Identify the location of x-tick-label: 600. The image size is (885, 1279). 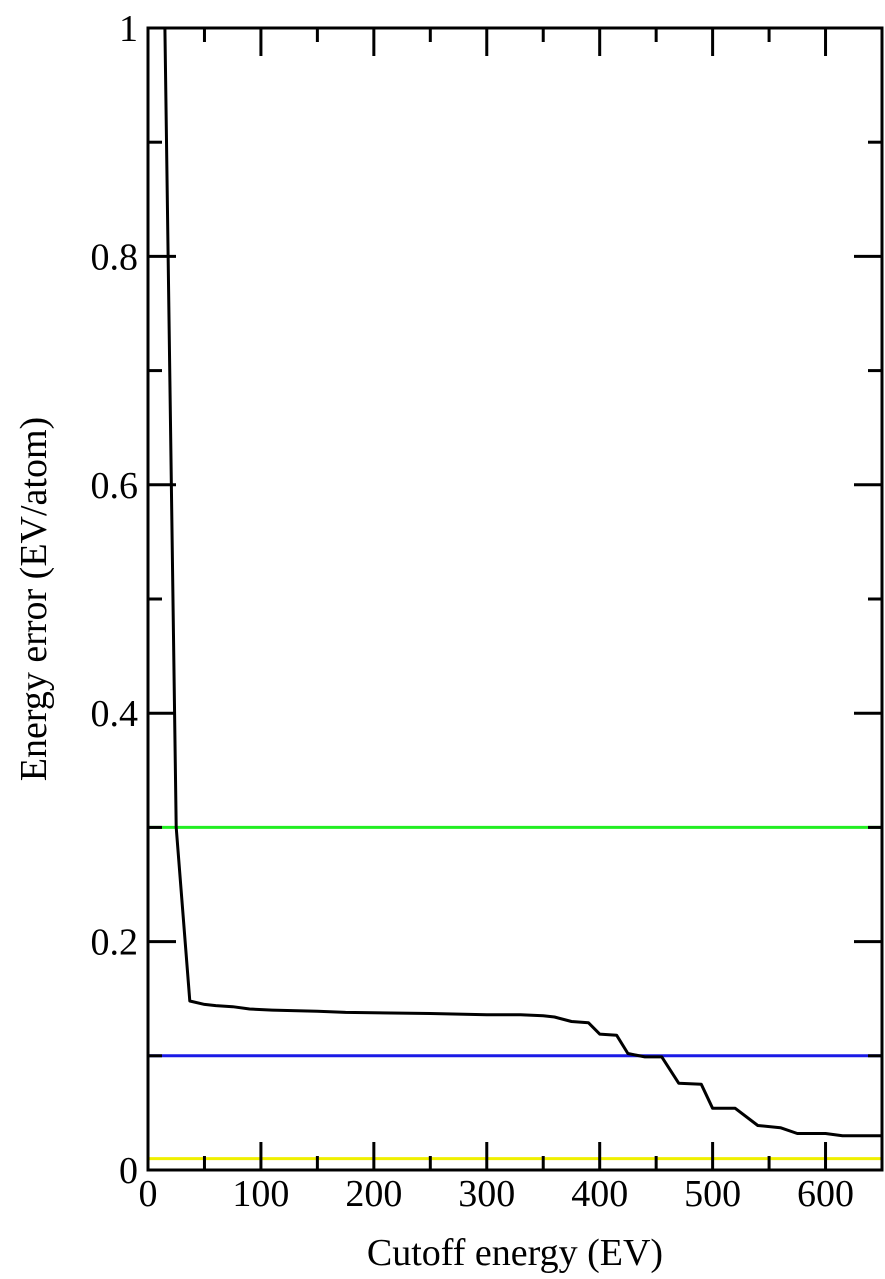
(825, 1194).